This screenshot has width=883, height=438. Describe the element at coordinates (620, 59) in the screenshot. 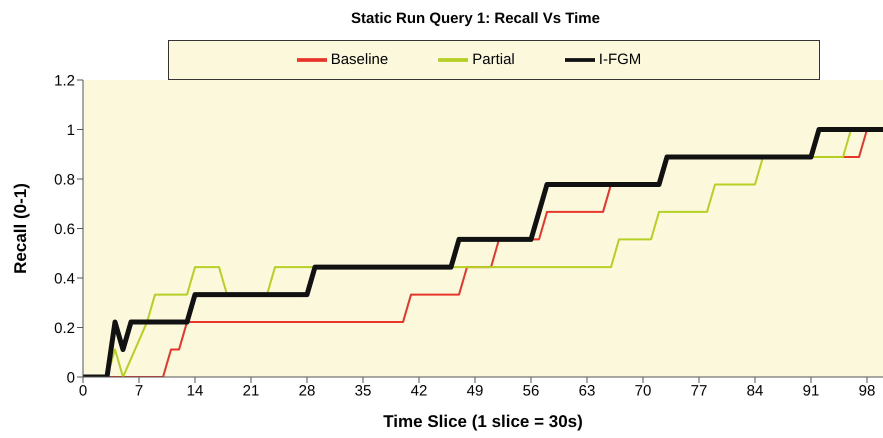

I see `legend-label: I-FGM` at that location.